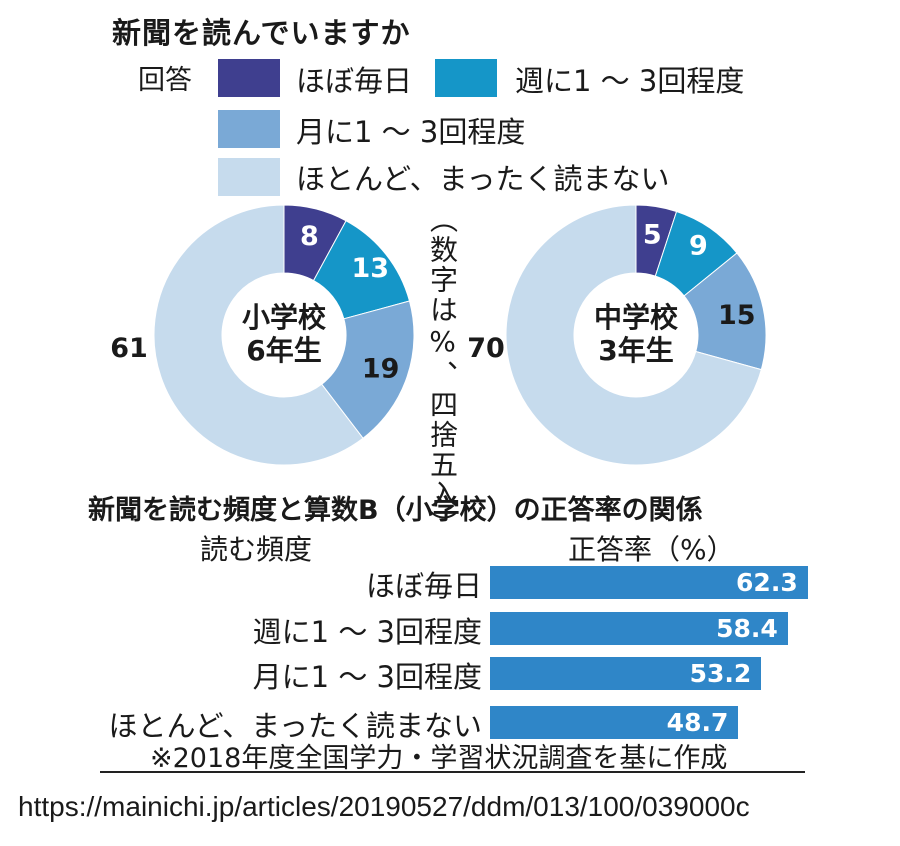 The width and height of the screenshot is (900, 846). Describe the element at coordinates (295, 726) in the screenshot. I see `bar-category-label-3: ほとんど、まったく読まない` at that location.